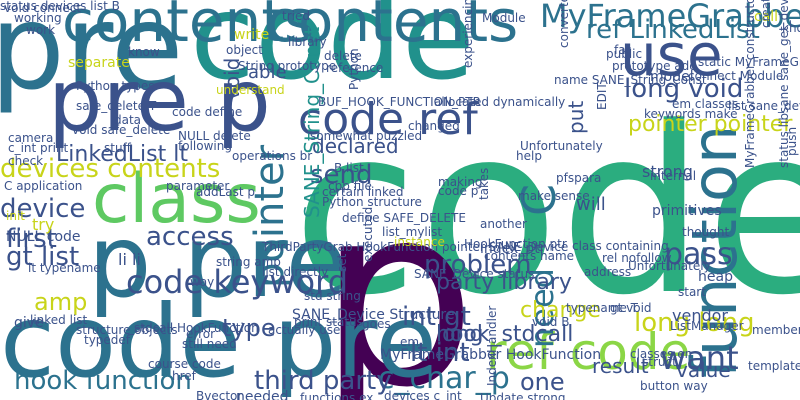 The image size is (800, 400). Describe the element at coordinates (554, 196) in the screenshot. I see `cloud-word: make sense` at that location.